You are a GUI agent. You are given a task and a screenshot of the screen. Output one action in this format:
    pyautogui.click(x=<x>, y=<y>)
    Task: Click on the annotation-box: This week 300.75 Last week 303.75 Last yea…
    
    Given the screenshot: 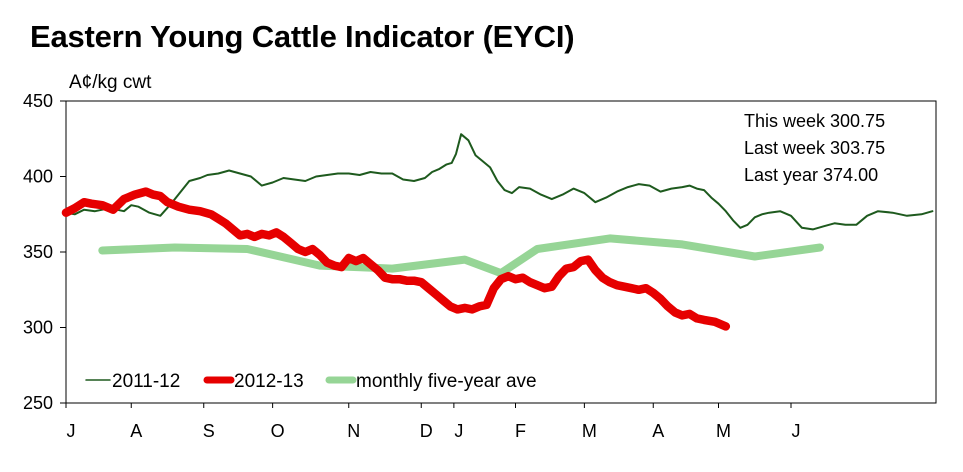 What is the action you would take?
    pyautogui.click(x=814, y=148)
    